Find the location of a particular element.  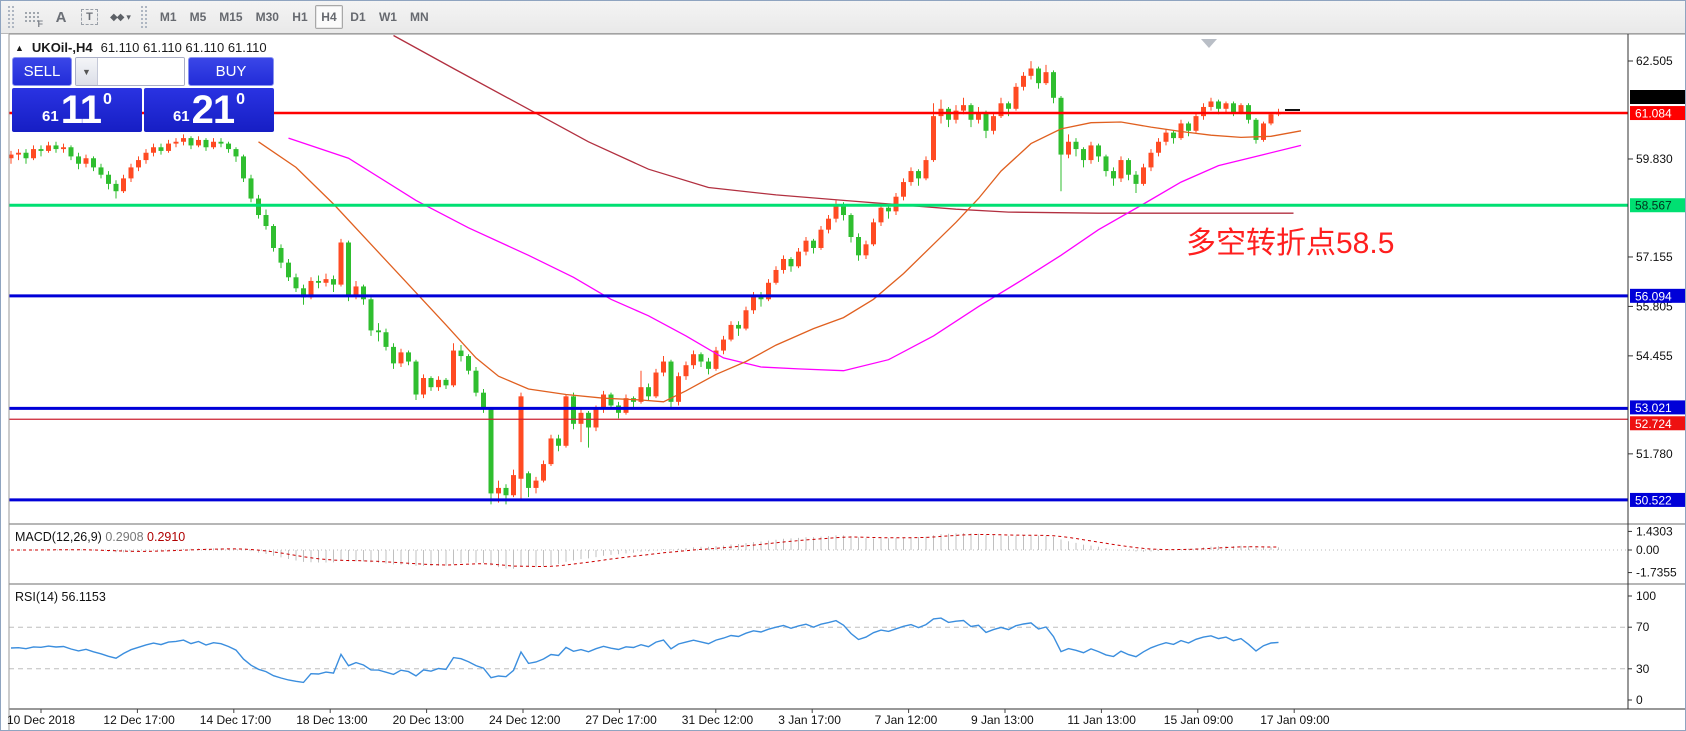

time-label: 15 Jan 09:00 is located at coordinates (1199, 720).